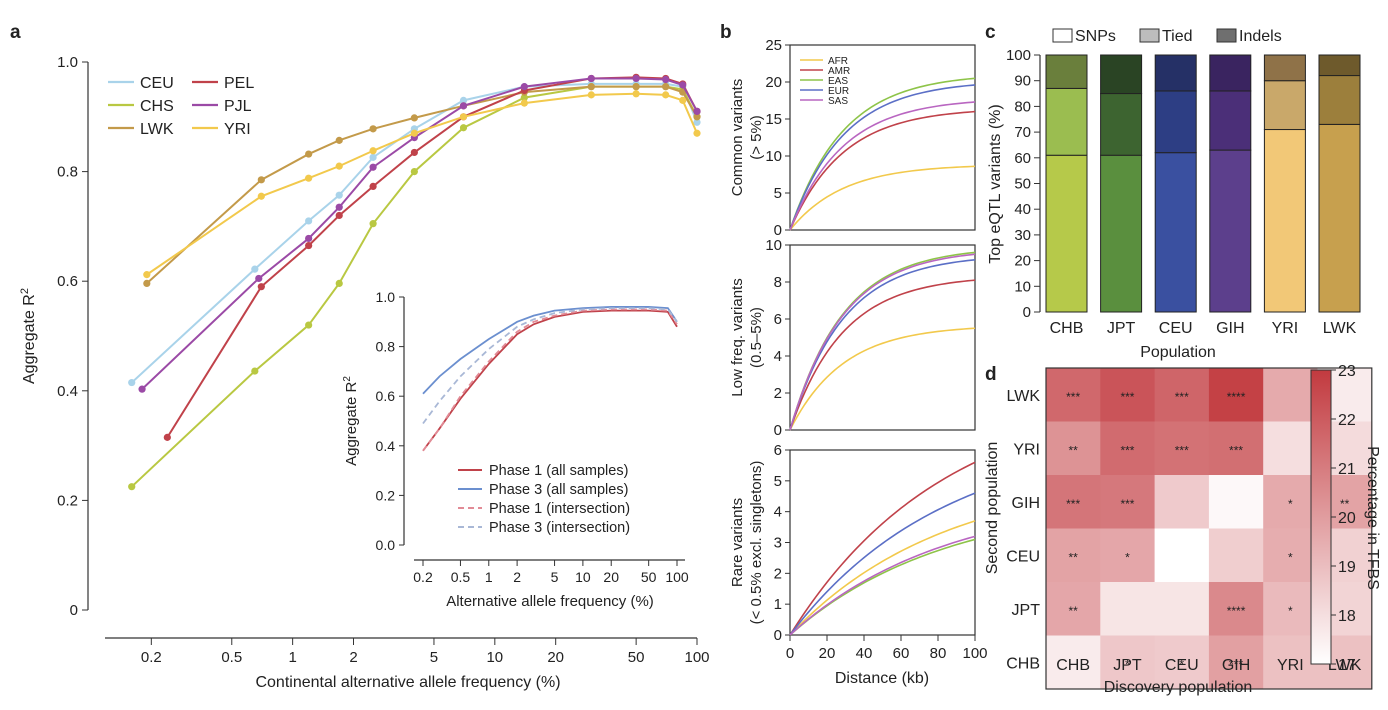 This screenshot has width=1388, height=710. What do you see at coordinates (778, 512) in the screenshot?
I see `subplot-y-tick-label: 4` at bounding box center [778, 512].